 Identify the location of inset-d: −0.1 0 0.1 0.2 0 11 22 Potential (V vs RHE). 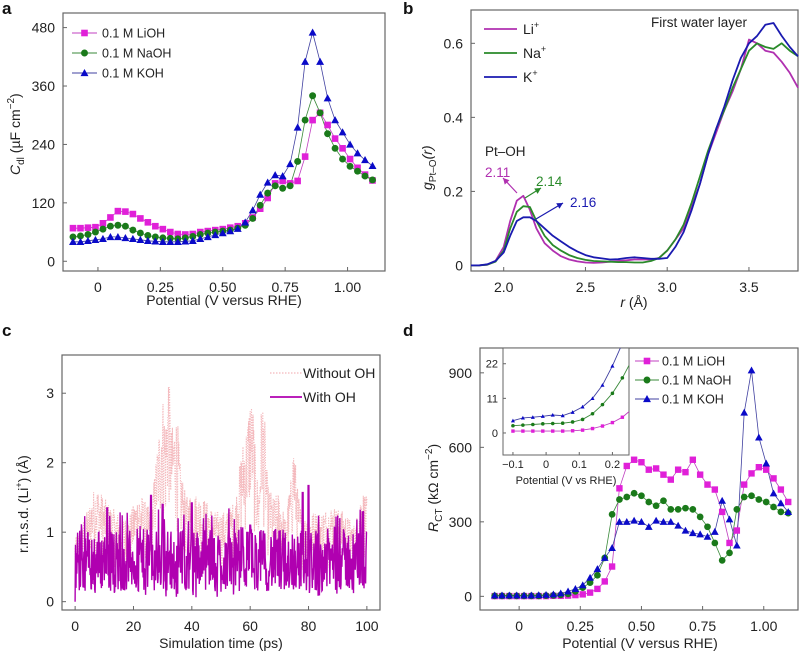
(558, 414).